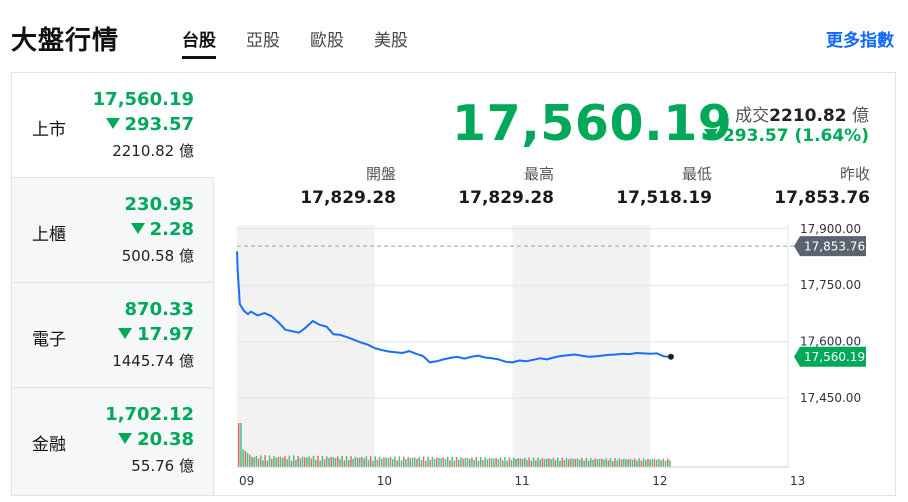 Image resolution: width=908 pixels, height=502 pixels. What do you see at coordinates (199, 42) in the screenshot?
I see `tab-tw-stocks: 台股` at bounding box center [199, 42].